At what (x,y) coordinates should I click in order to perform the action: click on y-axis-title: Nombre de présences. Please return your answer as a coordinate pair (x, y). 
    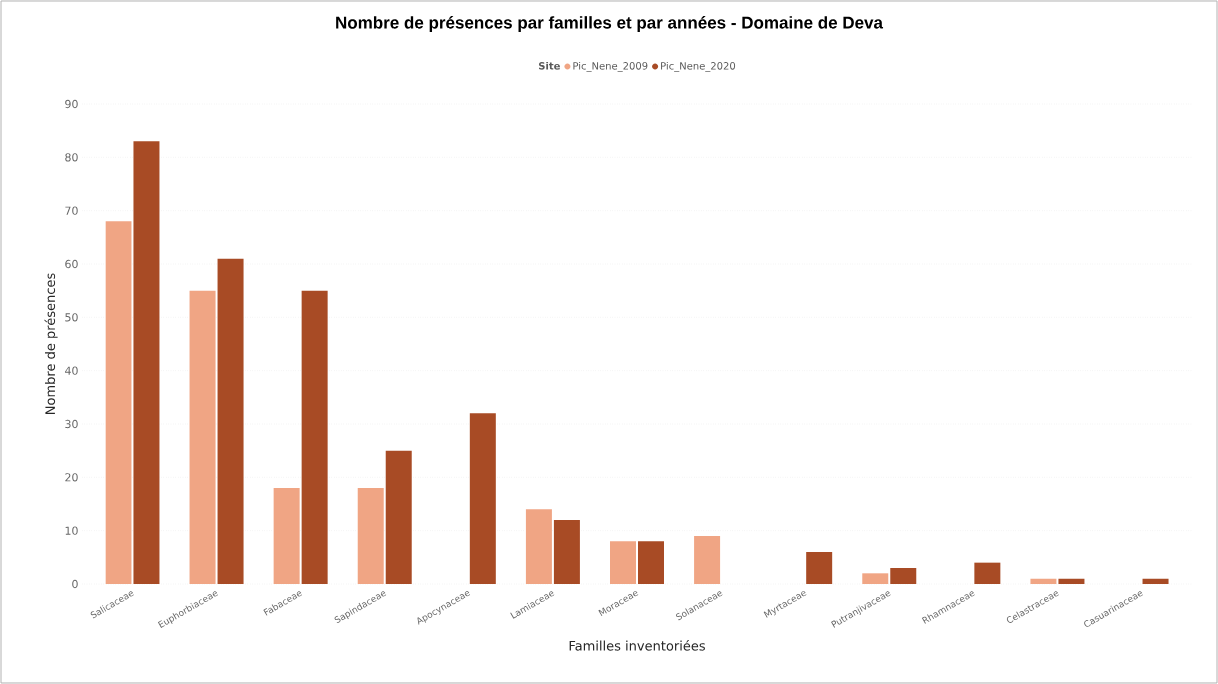
    Looking at the image, I should click on (51, 343).